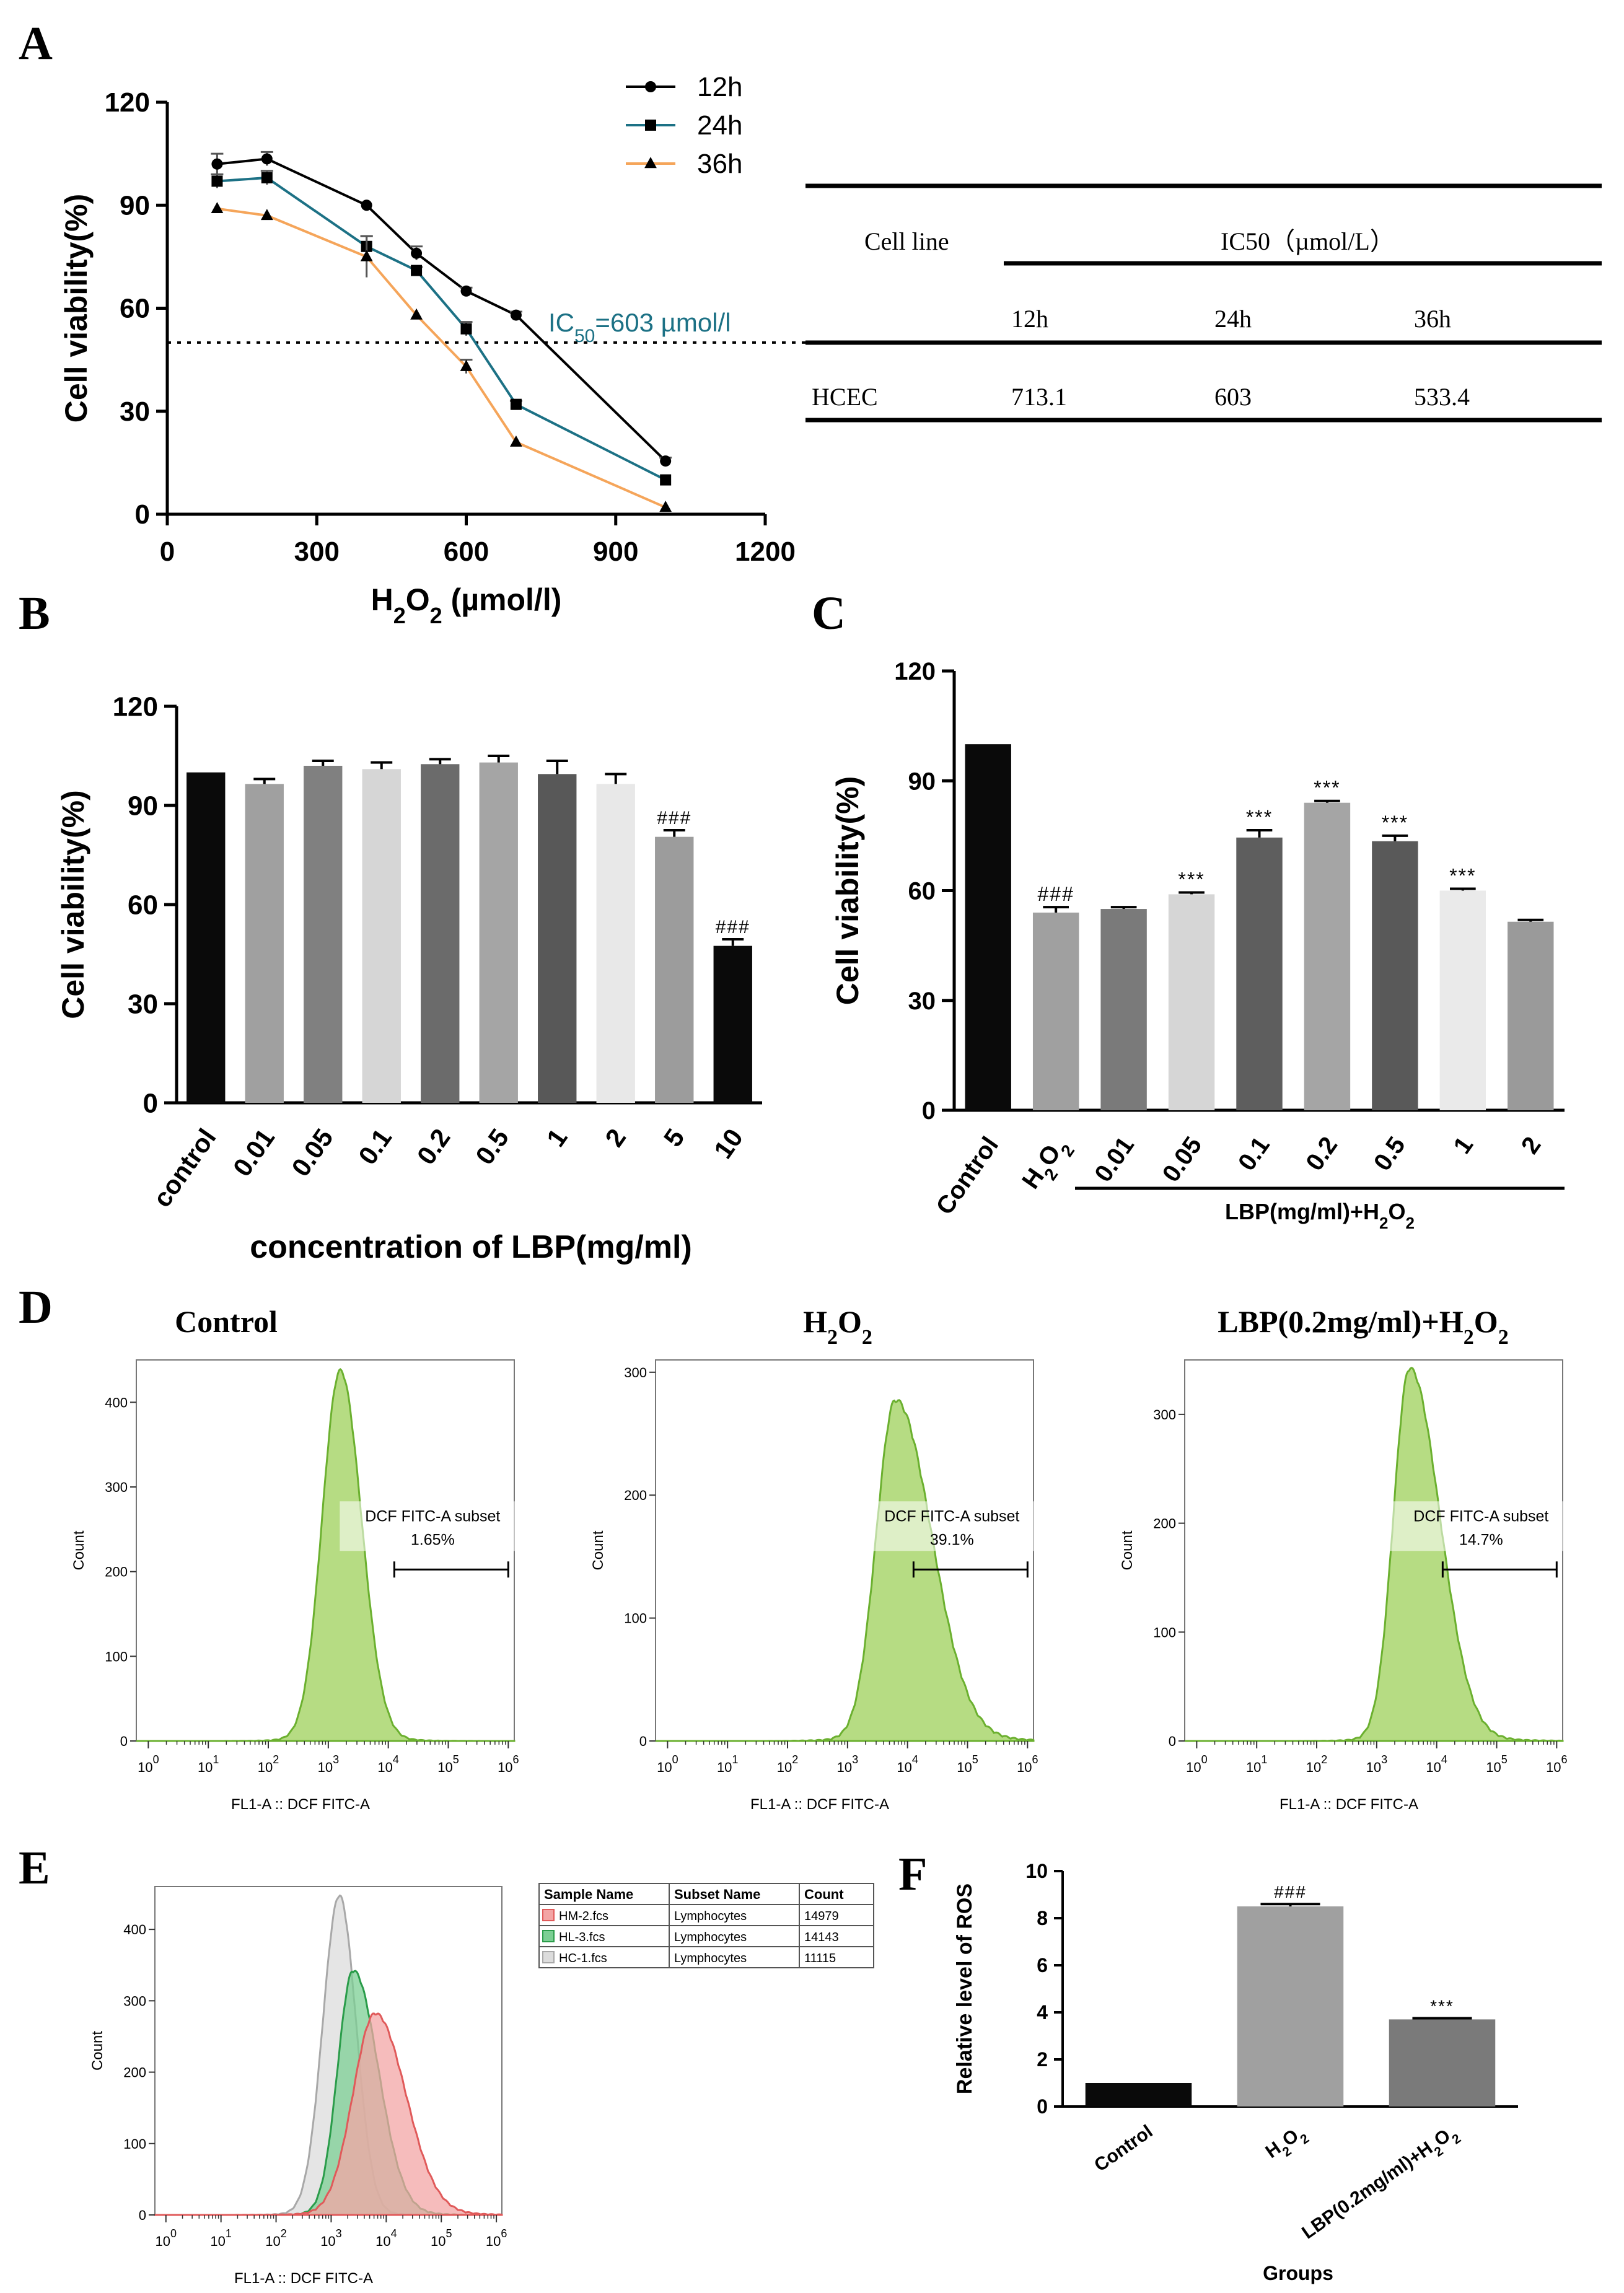 The image size is (1624, 2293). I want to click on bar-LBP(0.2mg/ml)+H2O2, so click(1442, 2063).